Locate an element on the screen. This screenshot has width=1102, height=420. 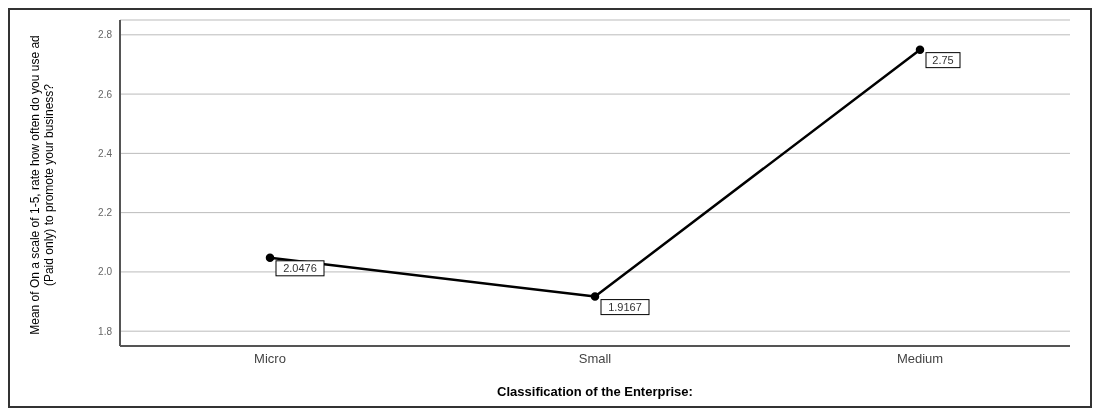
x-tick-label: Micro is located at coordinates (270, 359).